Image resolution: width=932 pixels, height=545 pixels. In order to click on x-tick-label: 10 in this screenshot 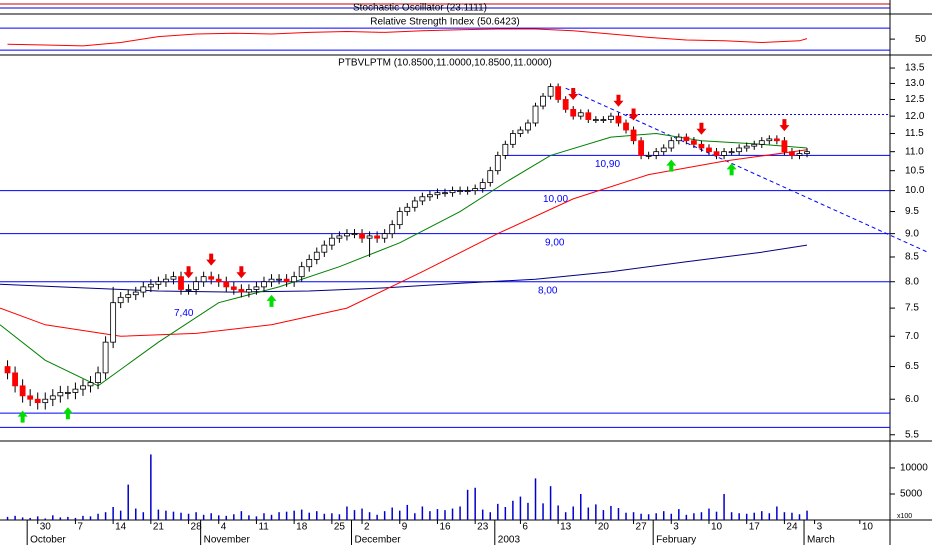, I will do `click(717, 527)`.